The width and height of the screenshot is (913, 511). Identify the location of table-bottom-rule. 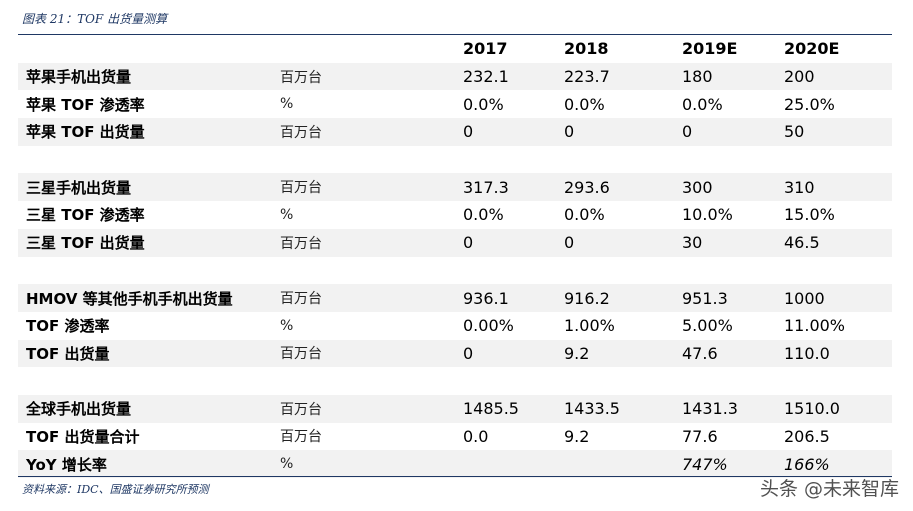
(455, 477).